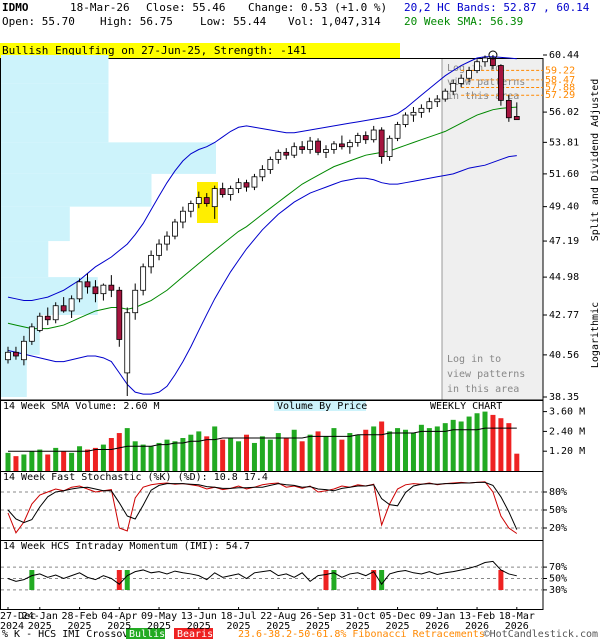 The height and width of the screenshot is (640, 600). What do you see at coordinates (74, 634) in the screenshot?
I see `legend-text: % K - HCS IMI Crossover,` at bounding box center [74, 634].